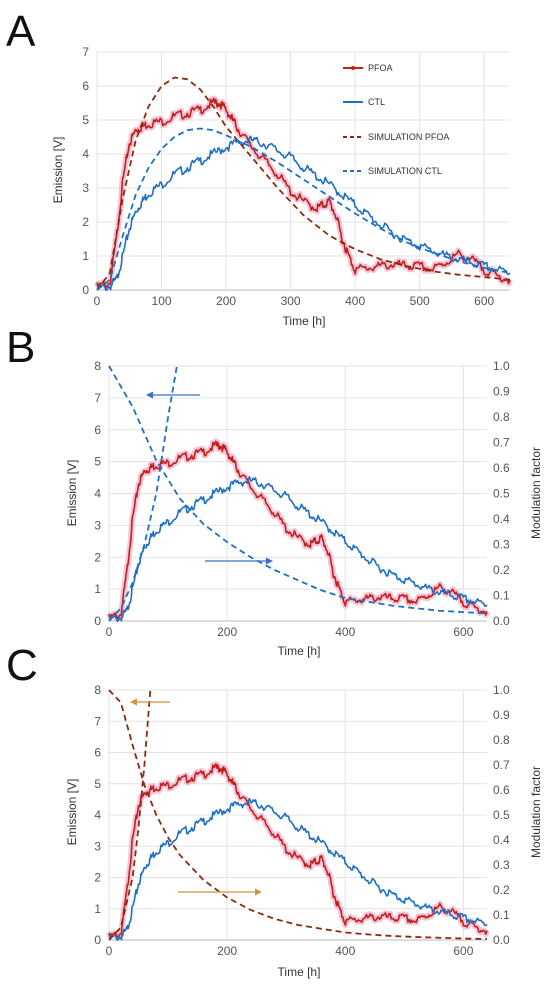  What do you see at coordinates (133, 702) in the screenshot?
I see `arrow-left-c-head` at bounding box center [133, 702].